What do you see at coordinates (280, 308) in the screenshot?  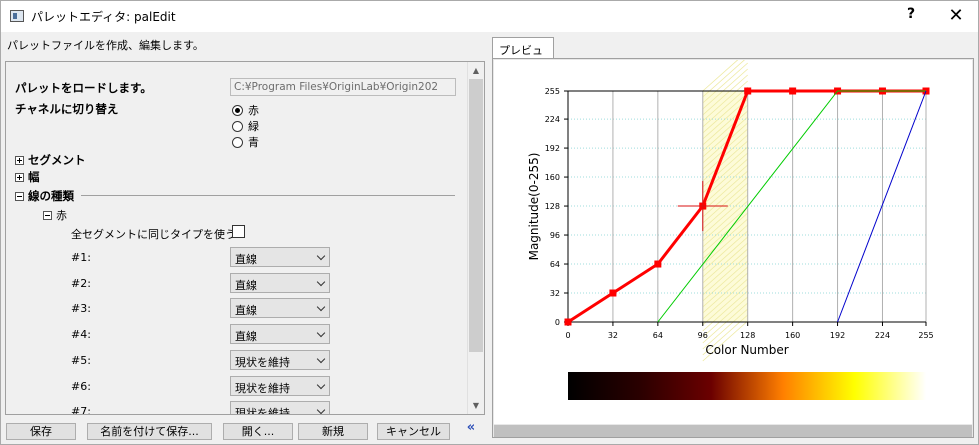 I see `segment-3-combo: 直線` at bounding box center [280, 308].